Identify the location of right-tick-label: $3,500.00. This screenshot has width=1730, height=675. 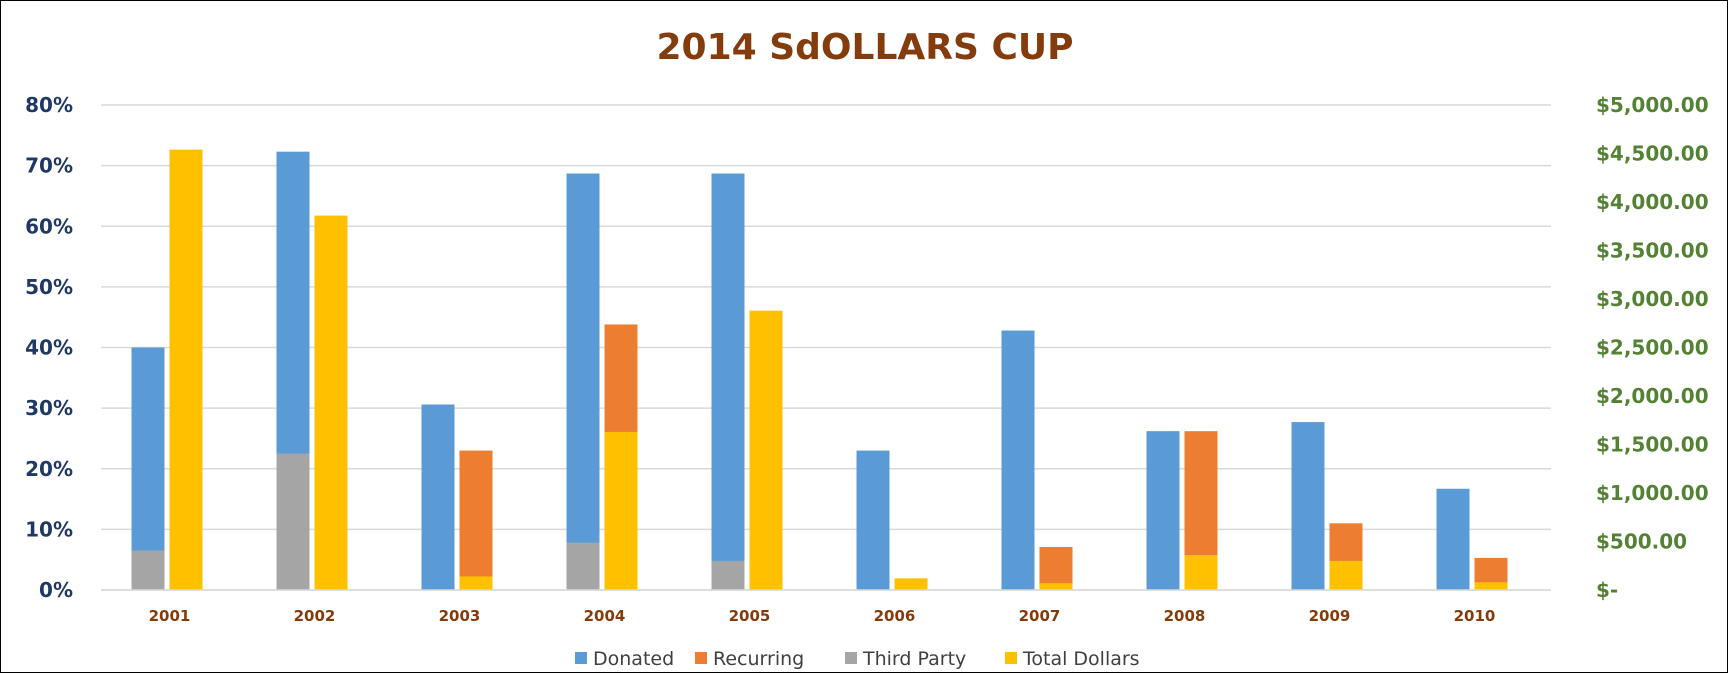
(1652, 251).